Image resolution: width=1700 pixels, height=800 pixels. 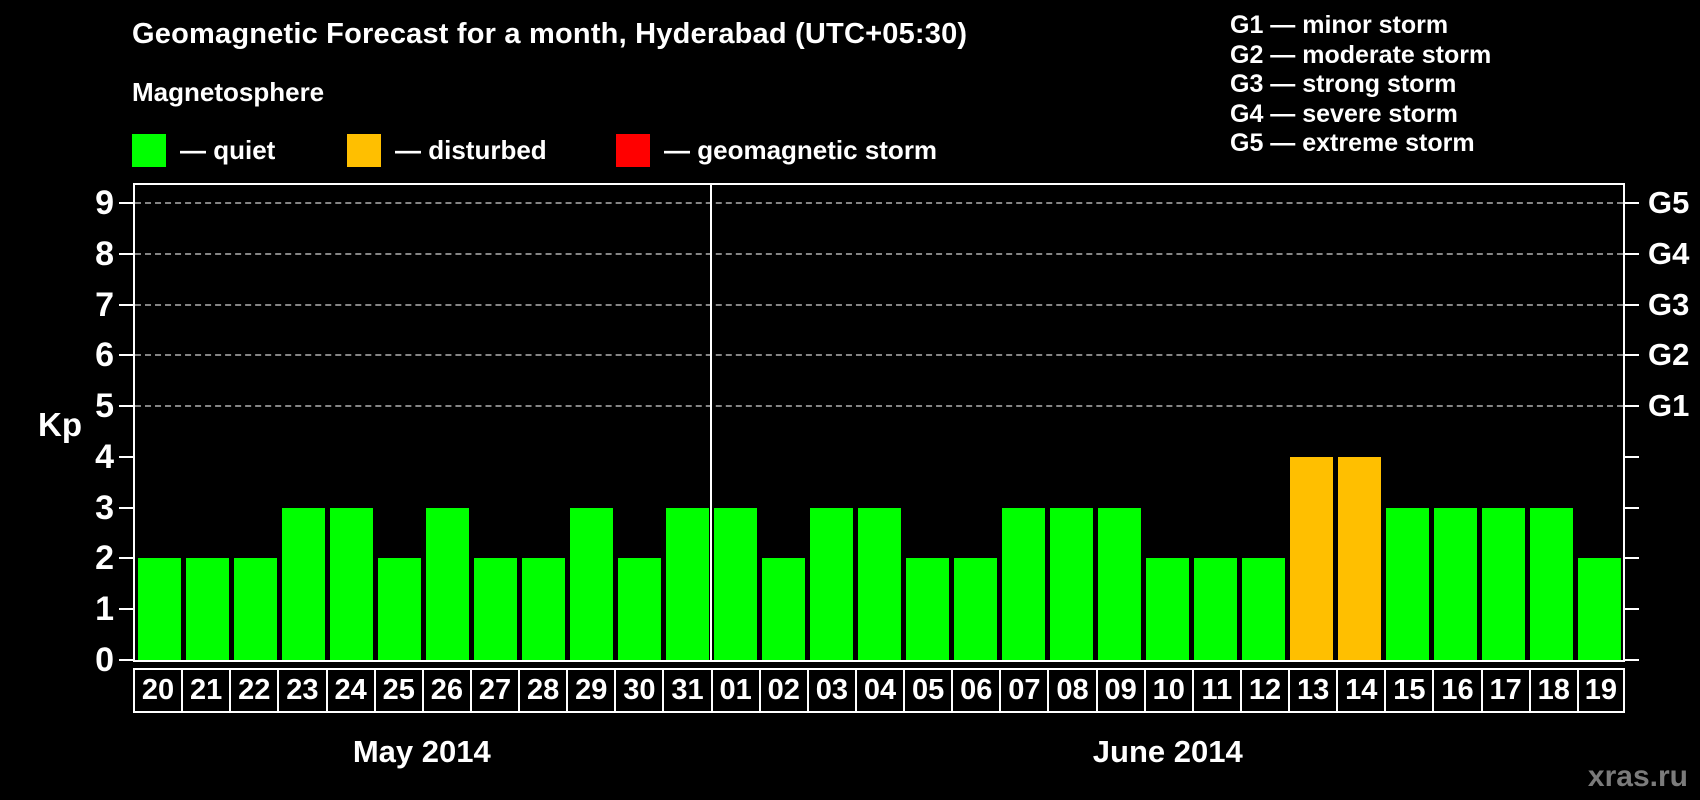 What do you see at coordinates (350, 690) in the screenshot?
I see `day-label-24: 24` at bounding box center [350, 690].